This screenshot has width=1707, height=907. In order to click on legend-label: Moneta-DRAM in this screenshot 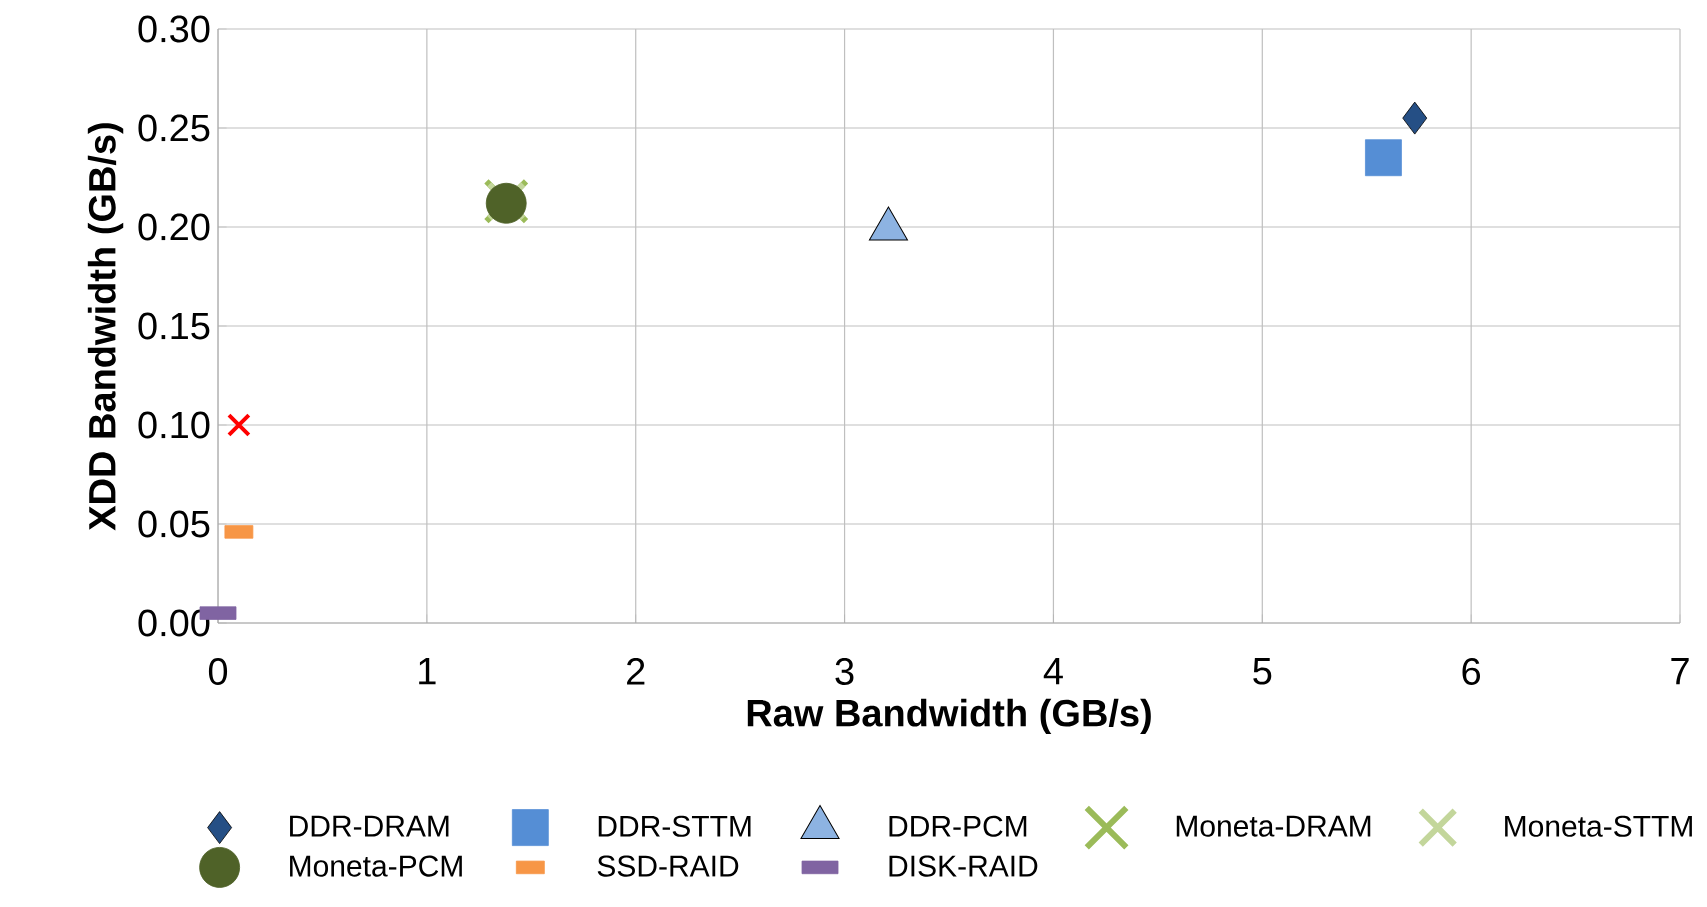, I will do `click(1273, 826)`.